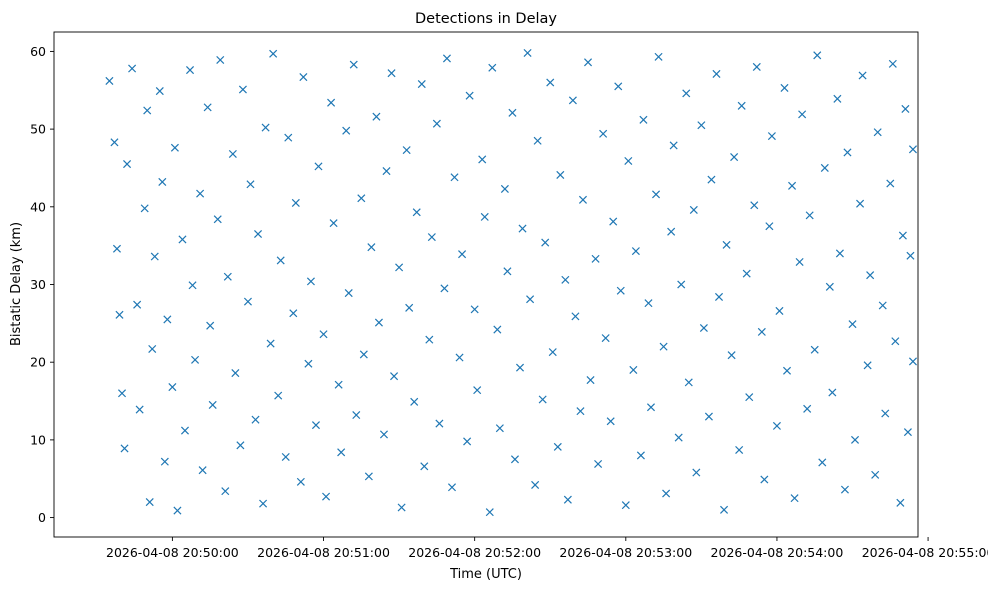 This screenshot has width=988, height=590. I want to click on y-tick-label: 10, so click(38, 439).